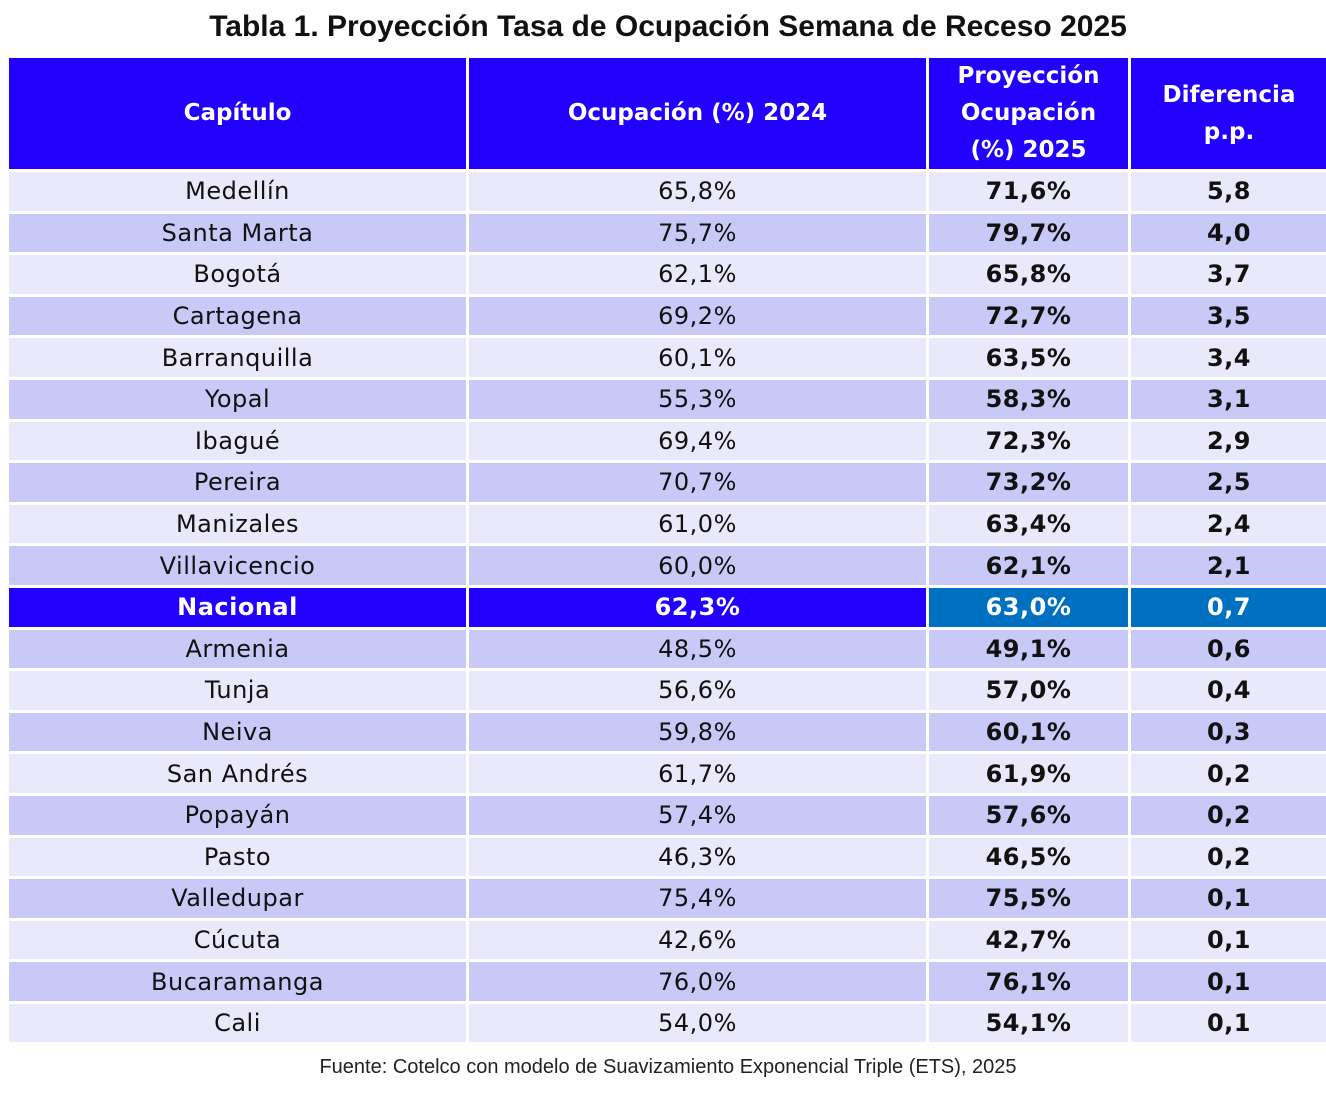 This screenshot has height=1113, width=1326. I want to click on table-cell: 71,6%, so click(1028, 191).